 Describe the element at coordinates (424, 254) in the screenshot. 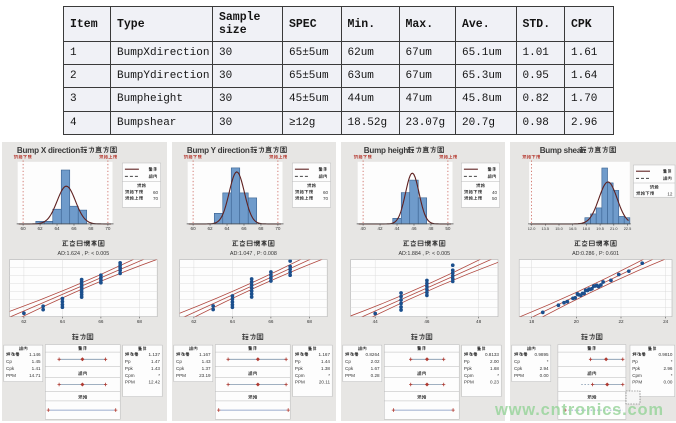

I see `svg-text: AD:1.884 , P: < 0.005` at that location.